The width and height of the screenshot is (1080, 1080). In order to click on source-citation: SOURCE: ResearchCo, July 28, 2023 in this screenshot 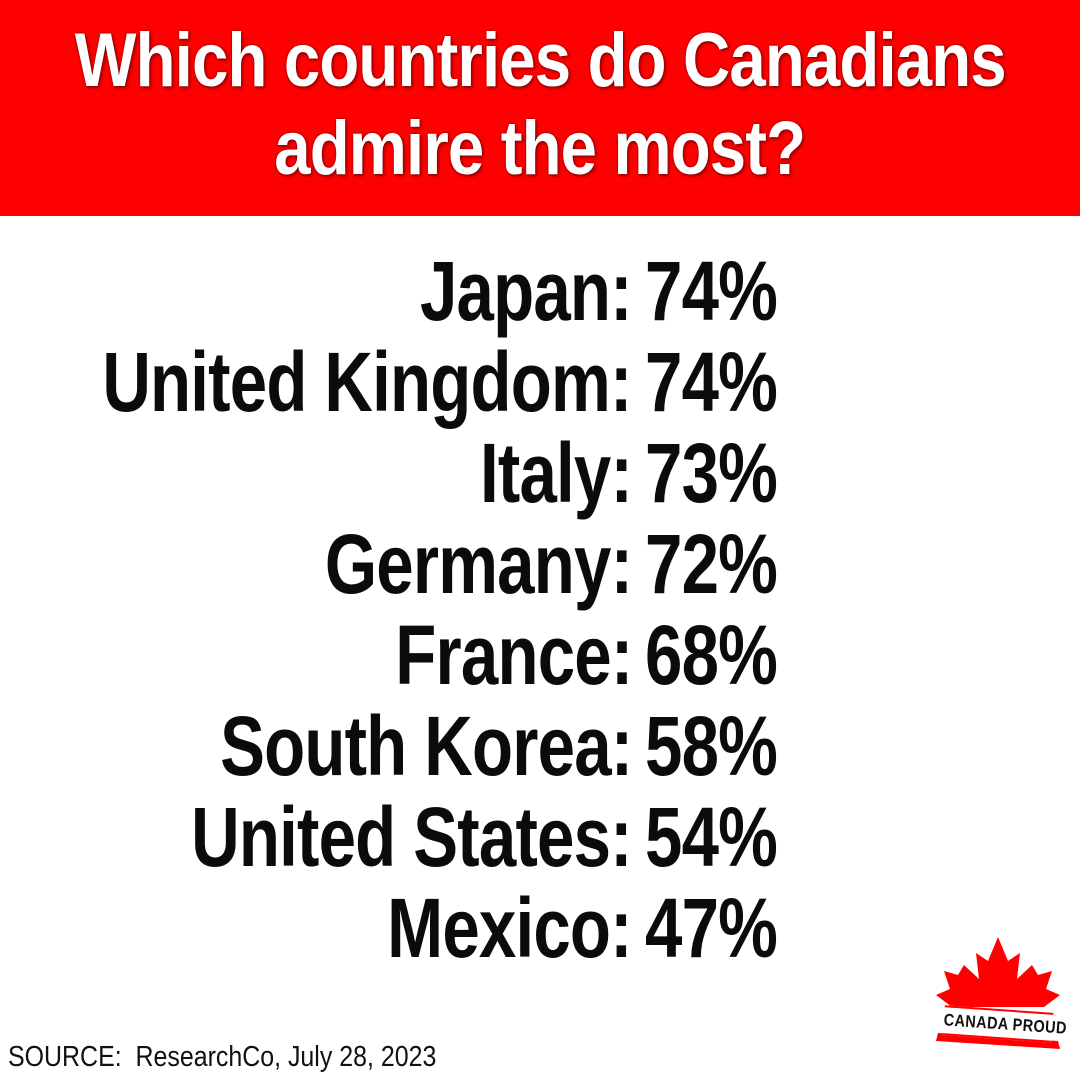, I will do `click(222, 1057)`.